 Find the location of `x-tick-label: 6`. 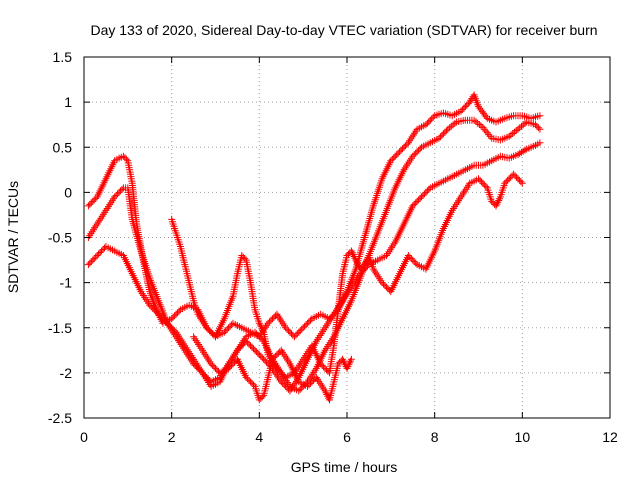

x-tick-label: 6 is located at coordinates (347, 437).